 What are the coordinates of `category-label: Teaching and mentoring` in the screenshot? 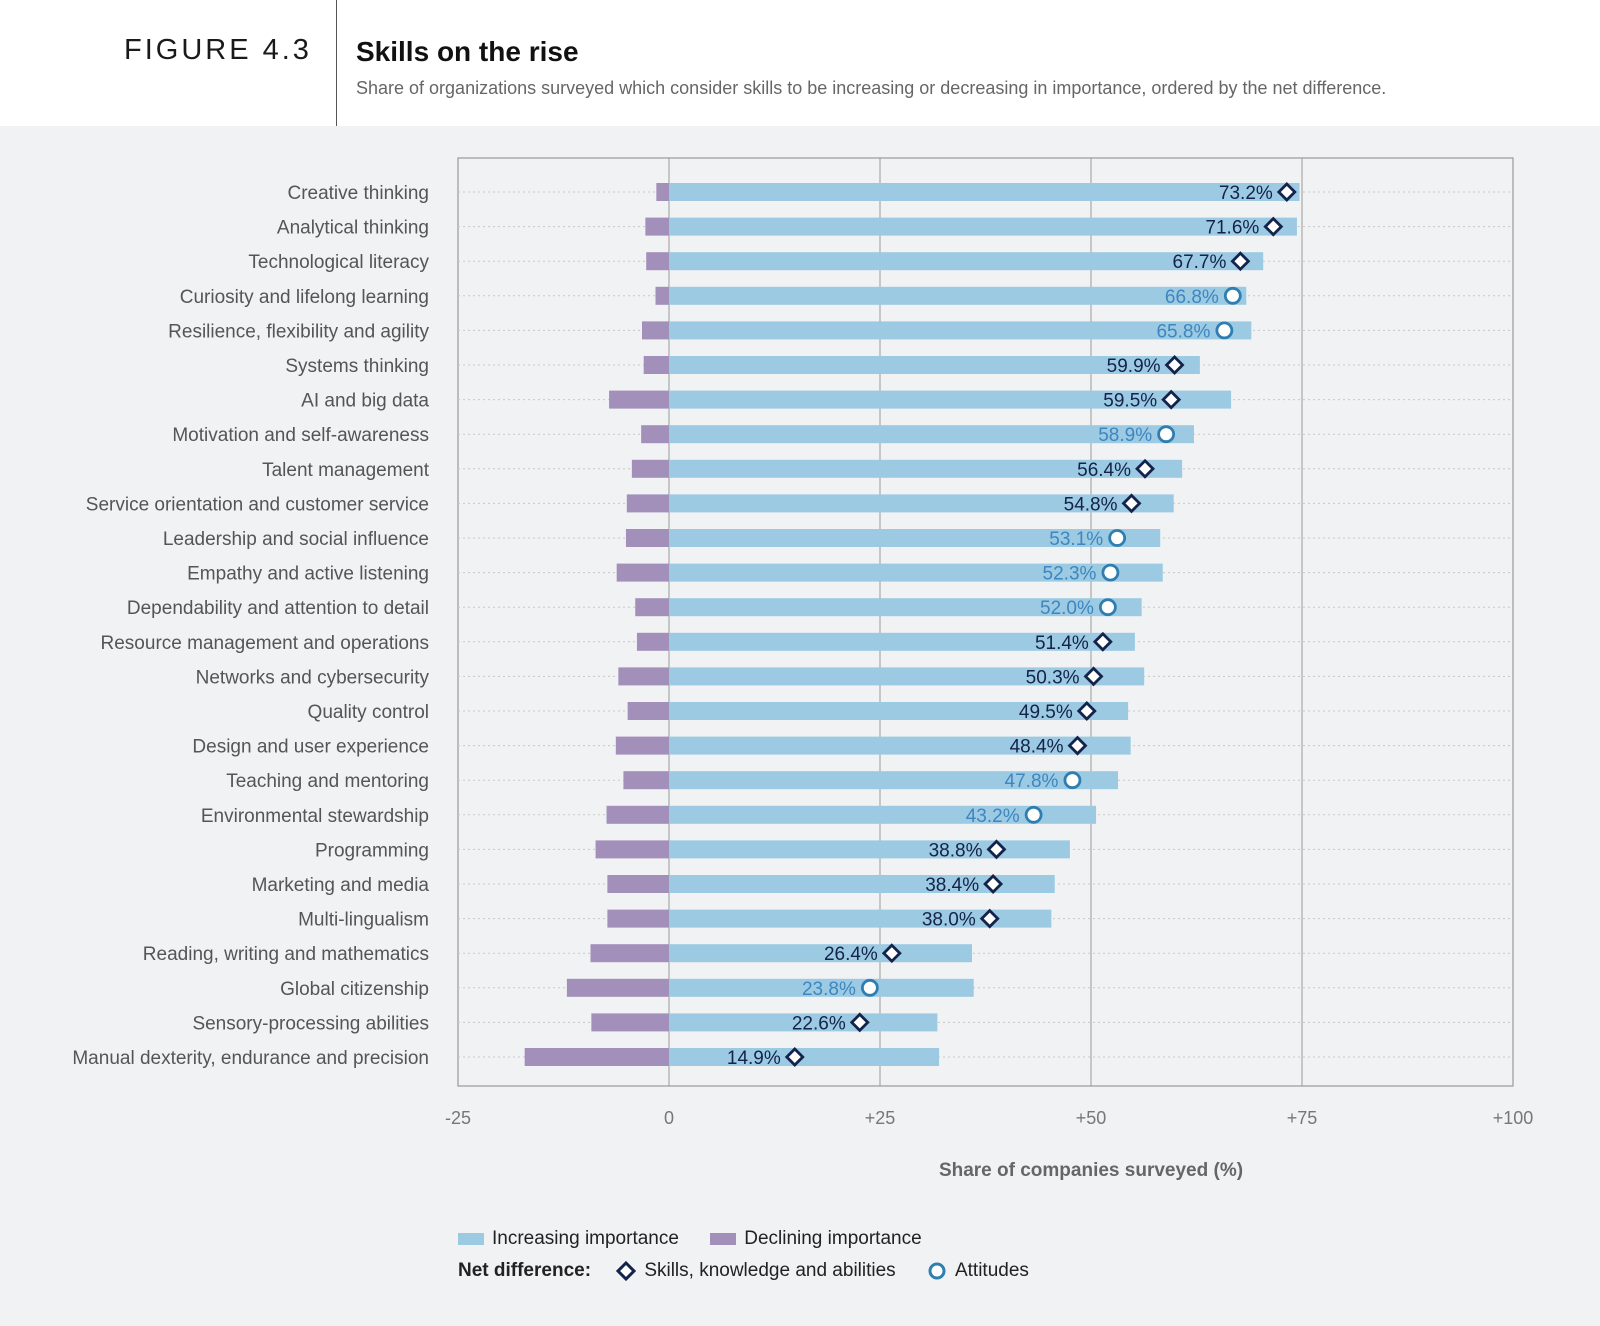 It's located at (327, 781).